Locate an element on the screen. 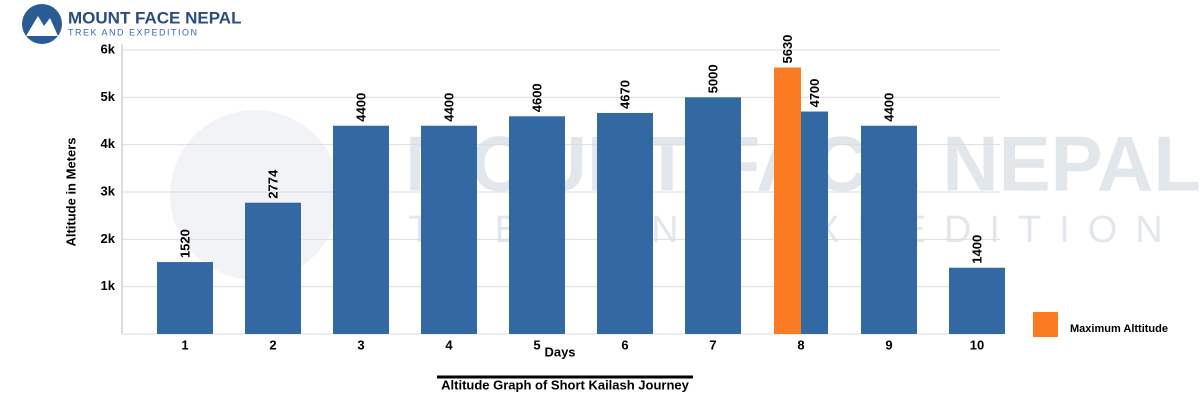 This screenshot has width=1200, height=400. x-tick-label: 2 is located at coordinates (272, 344).